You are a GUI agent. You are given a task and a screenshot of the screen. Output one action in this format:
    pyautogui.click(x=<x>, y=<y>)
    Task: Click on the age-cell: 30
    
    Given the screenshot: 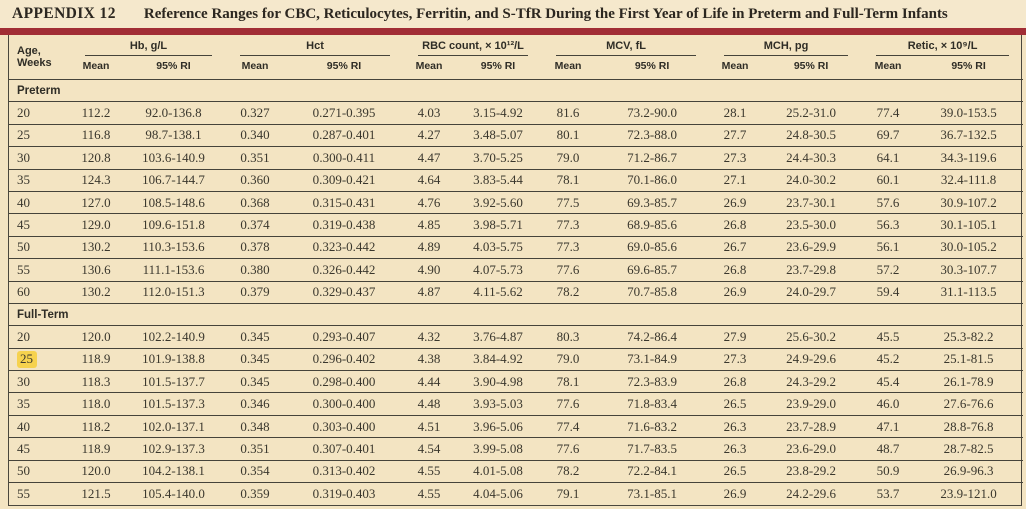 What is the action you would take?
    pyautogui.click(x=40, y=158)
    